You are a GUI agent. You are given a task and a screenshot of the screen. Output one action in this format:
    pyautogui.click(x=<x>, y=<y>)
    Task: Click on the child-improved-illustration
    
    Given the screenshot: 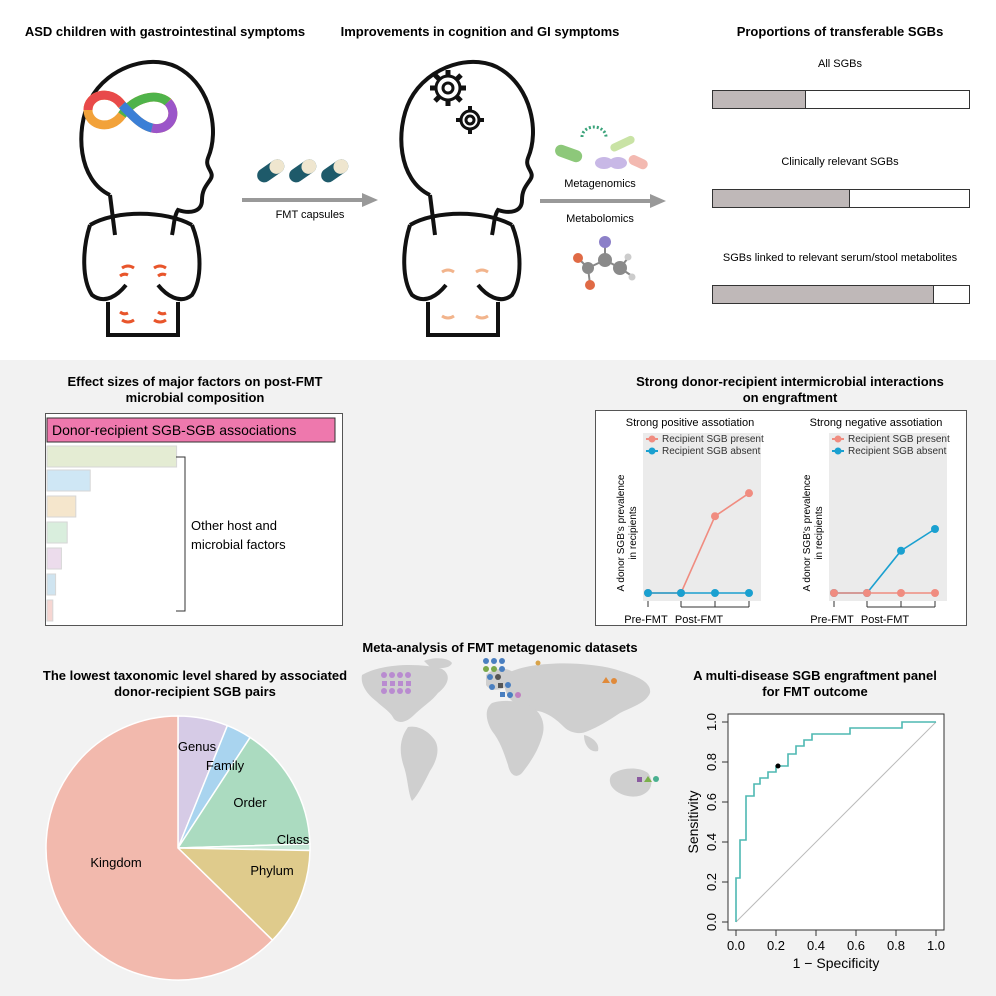 What is the action you would take?
    pyautogui.click(x=467, y=198)
    